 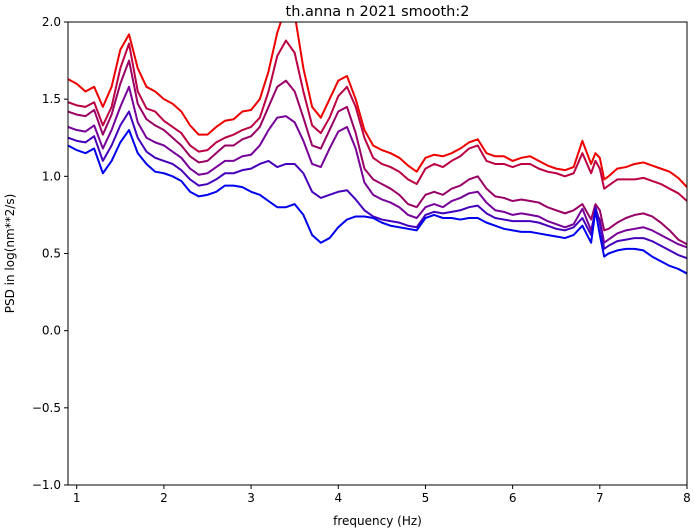 I want to click on y-tick-label: 1.5, so click(x=51, y=99).